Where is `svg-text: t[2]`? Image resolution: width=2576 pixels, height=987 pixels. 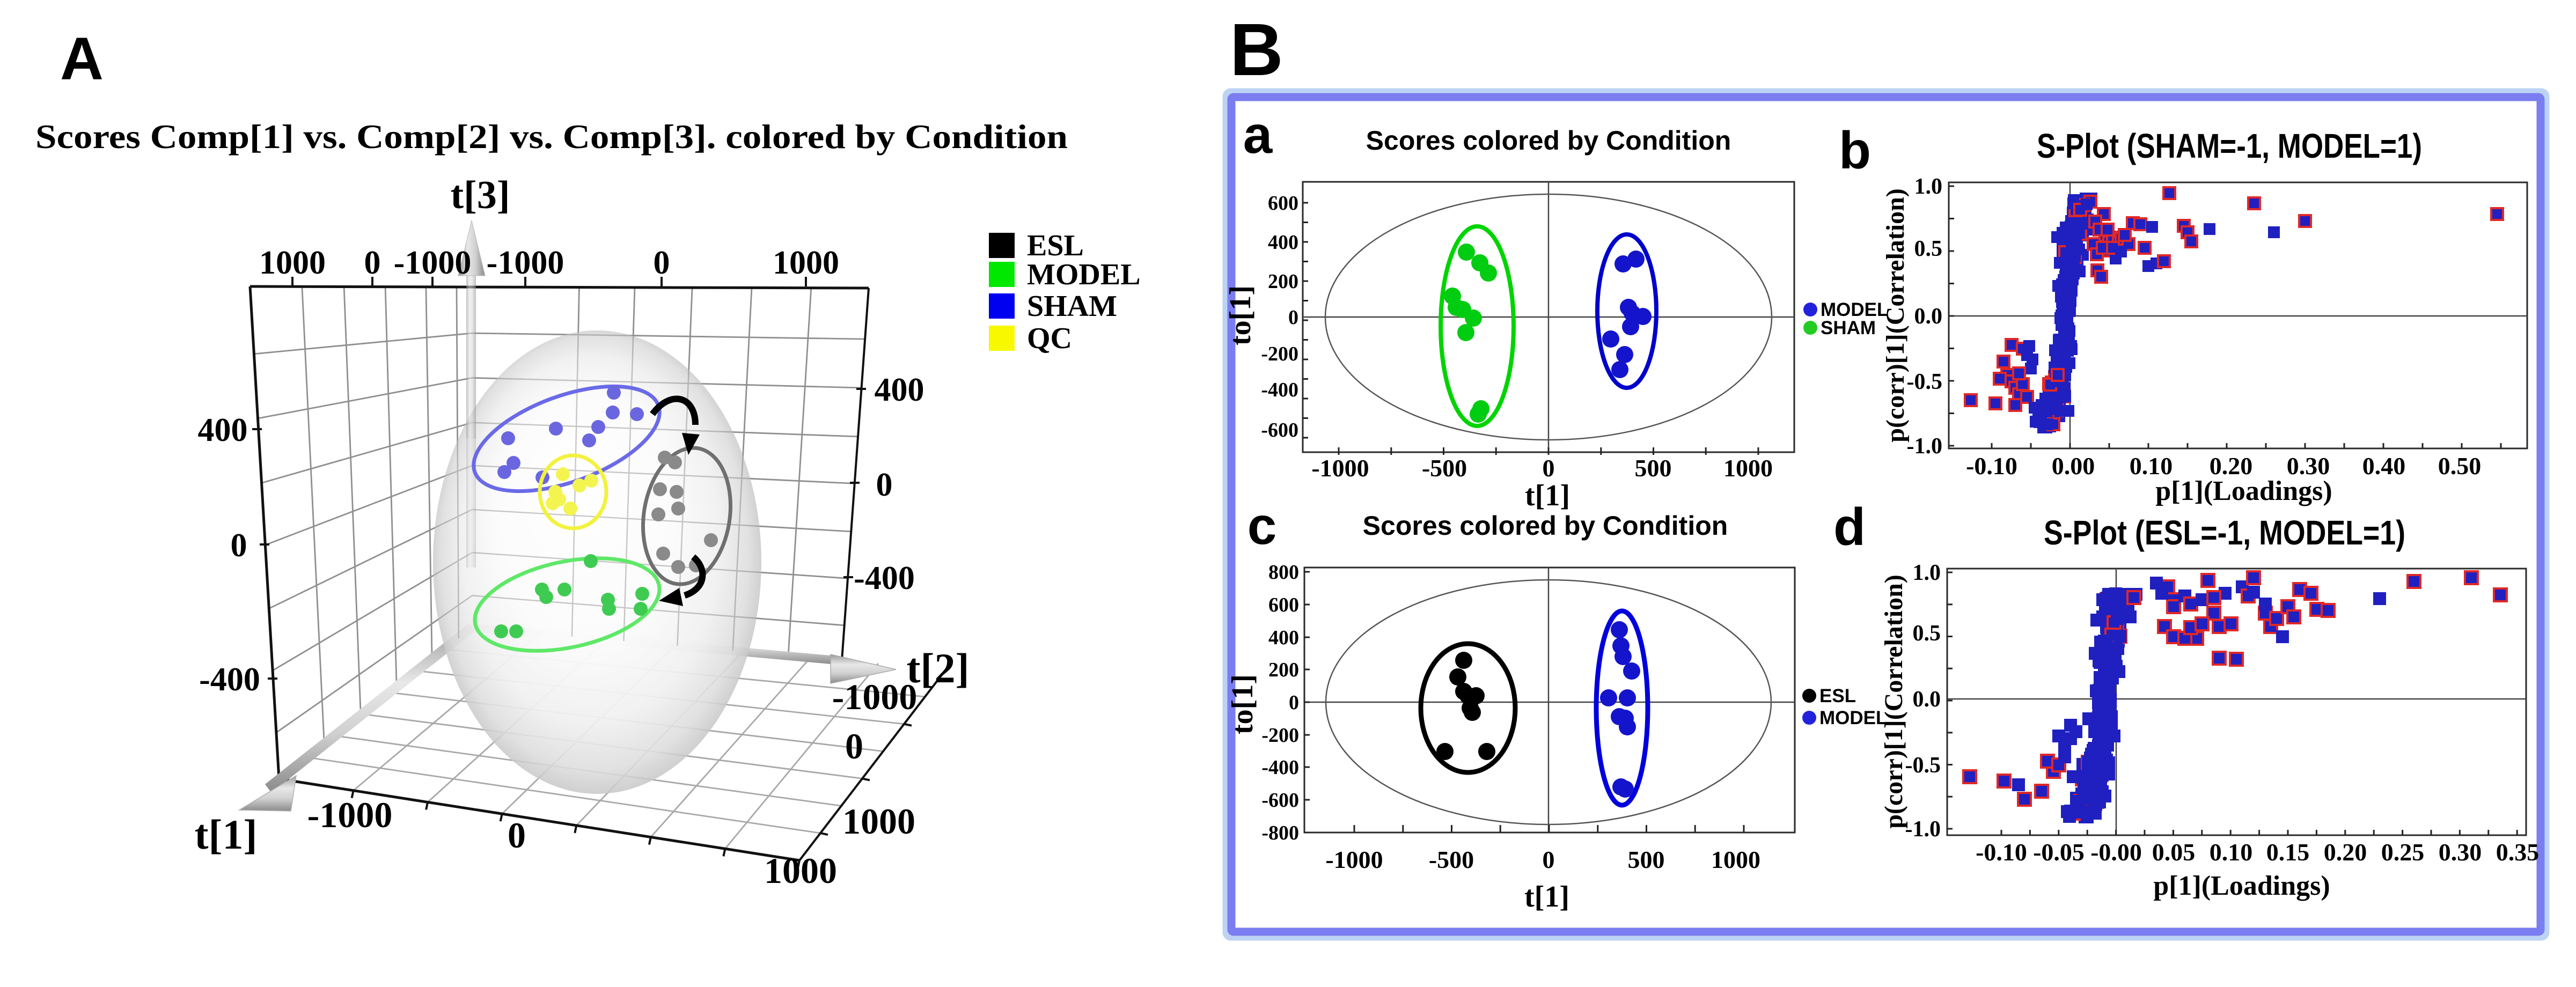 svg-text: t[2] is located at coordinates (938, 668).